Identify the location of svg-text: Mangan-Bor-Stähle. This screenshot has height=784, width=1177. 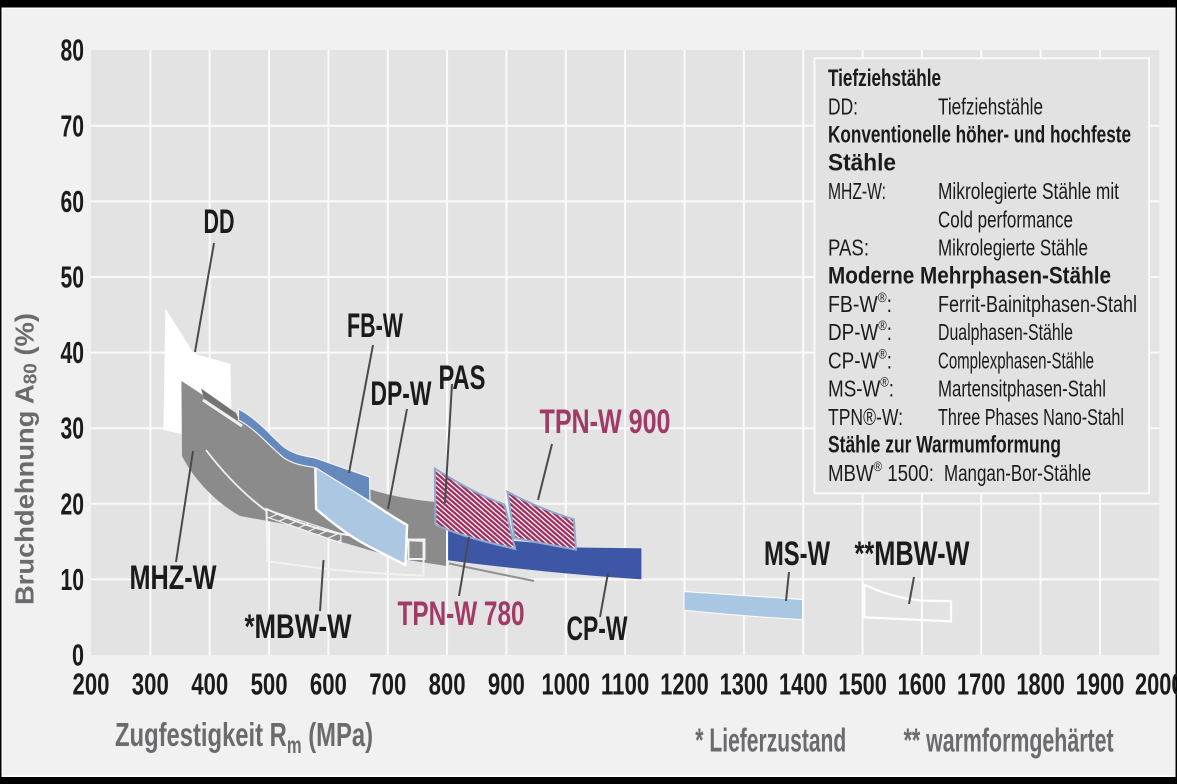
(1017, 473).